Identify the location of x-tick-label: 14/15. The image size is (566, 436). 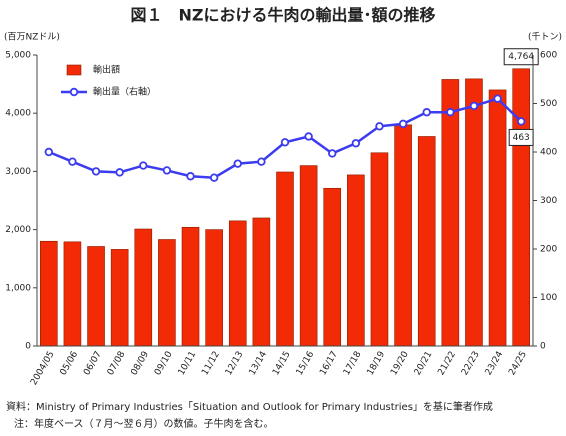
(282, 363).